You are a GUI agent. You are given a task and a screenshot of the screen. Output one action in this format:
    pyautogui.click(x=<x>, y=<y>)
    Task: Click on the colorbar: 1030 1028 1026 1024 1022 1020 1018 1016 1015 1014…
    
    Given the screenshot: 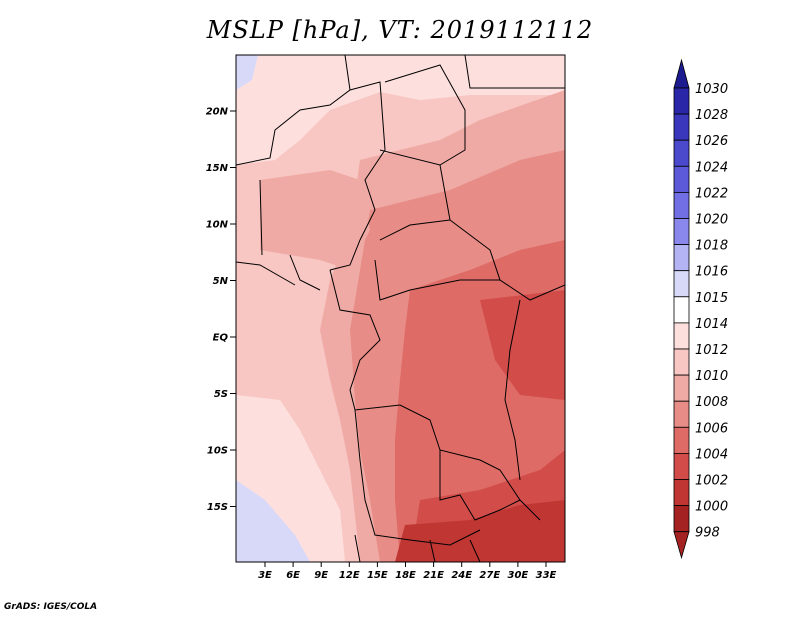 What is the action you would take?
    pyautogui.click(x=700, y=309)
    